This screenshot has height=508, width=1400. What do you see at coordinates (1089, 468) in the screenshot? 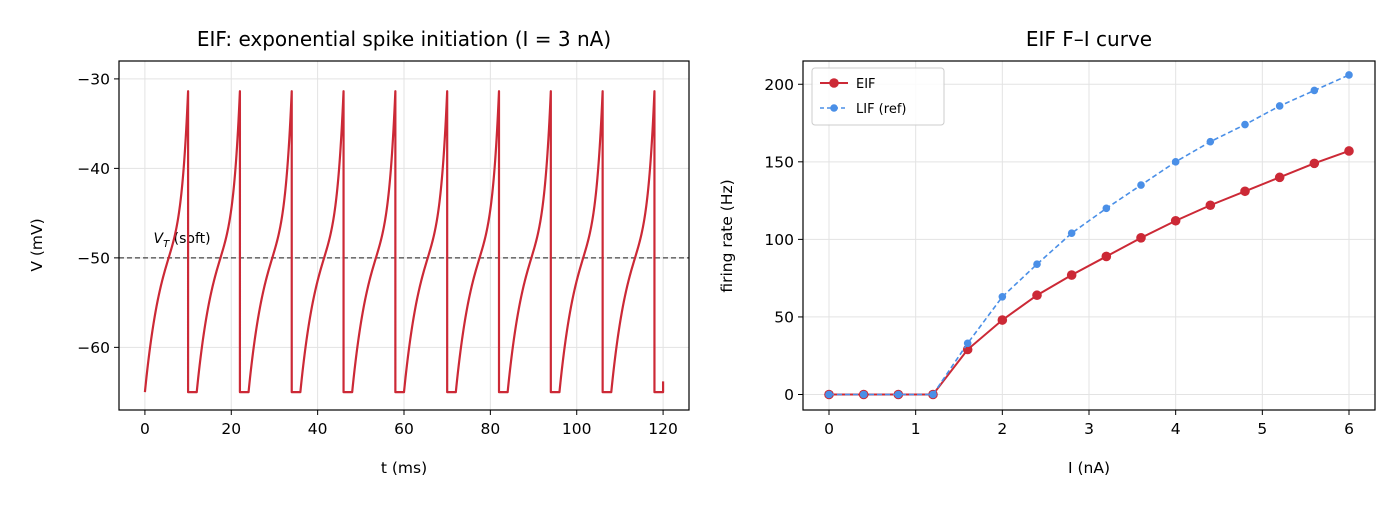
I see `right-x-axis-label: I (nA)` at bounding box center [1089, 468].